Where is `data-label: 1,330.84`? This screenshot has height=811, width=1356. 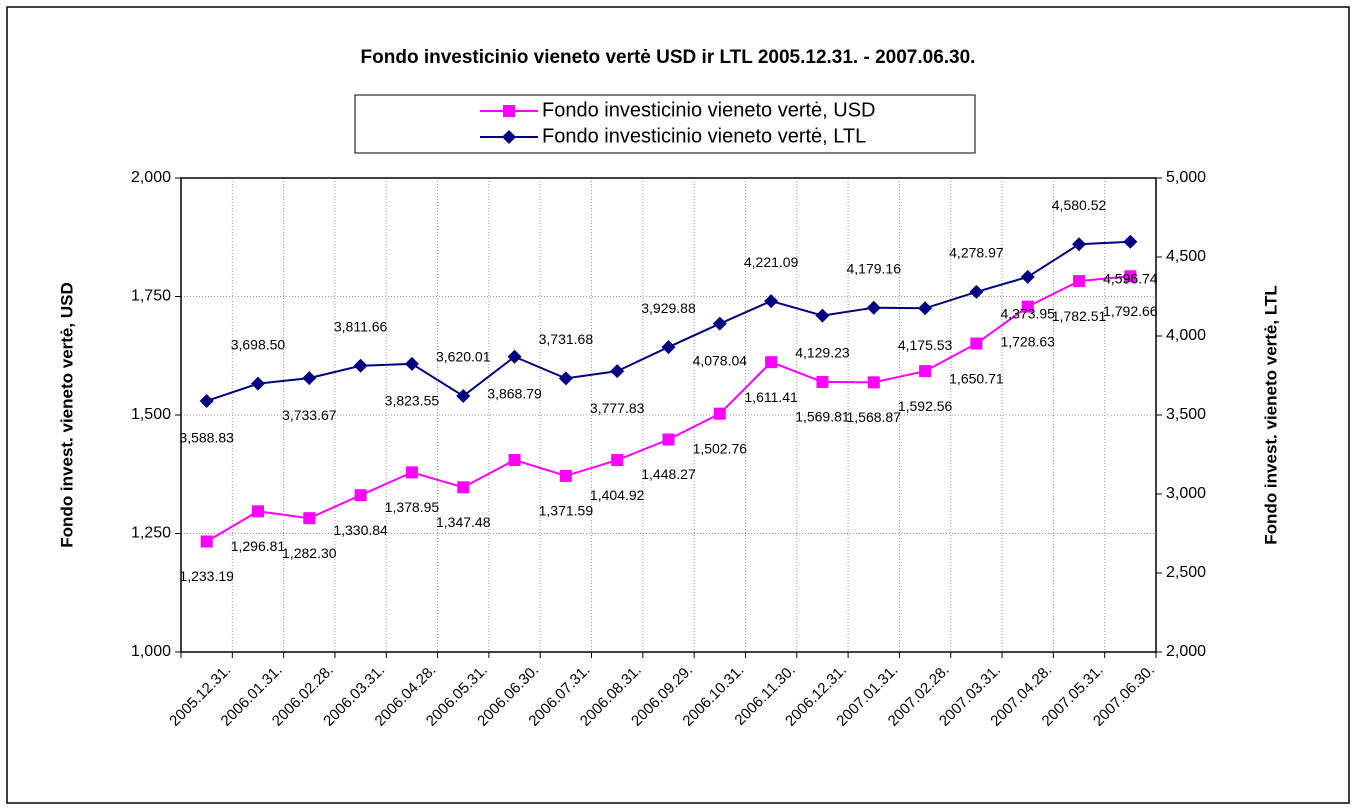 data-label: 1,330.84 is located at coordinates (360, 530).